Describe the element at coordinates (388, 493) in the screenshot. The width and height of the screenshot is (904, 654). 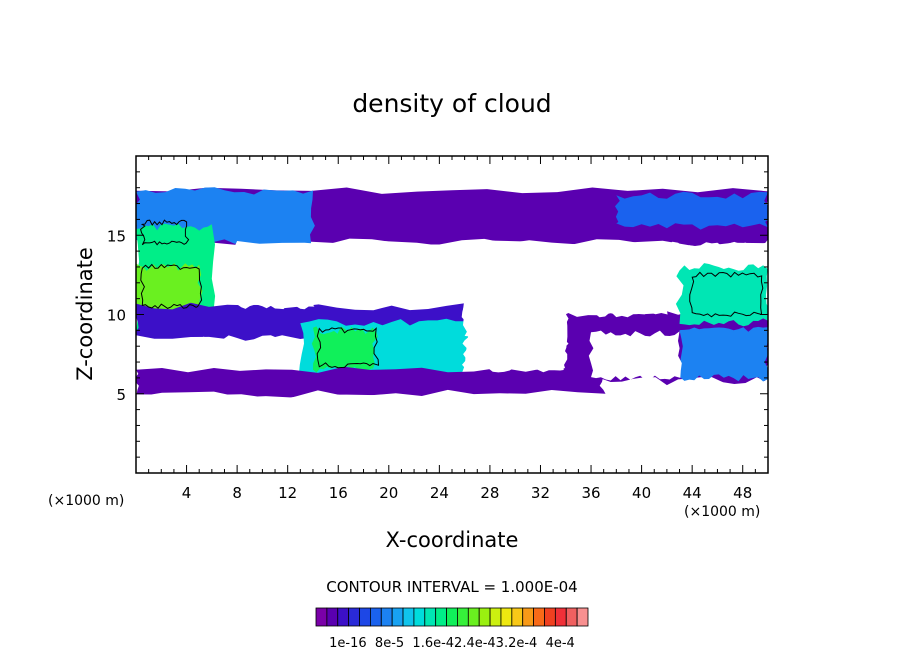
I see `x-tick-label: 20` at that location.